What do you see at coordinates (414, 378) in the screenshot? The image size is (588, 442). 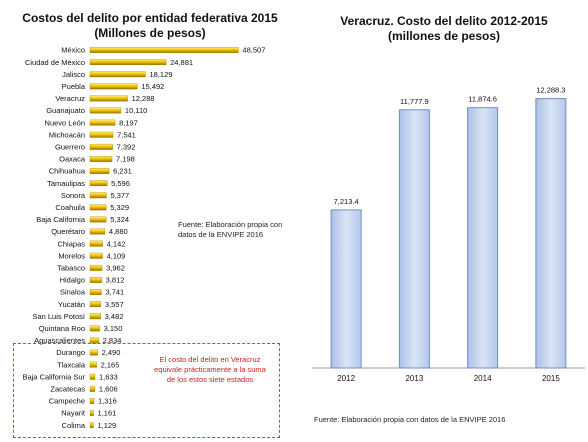 I see `veracruz-year-label: 2013` at bounding box center [414, 378].